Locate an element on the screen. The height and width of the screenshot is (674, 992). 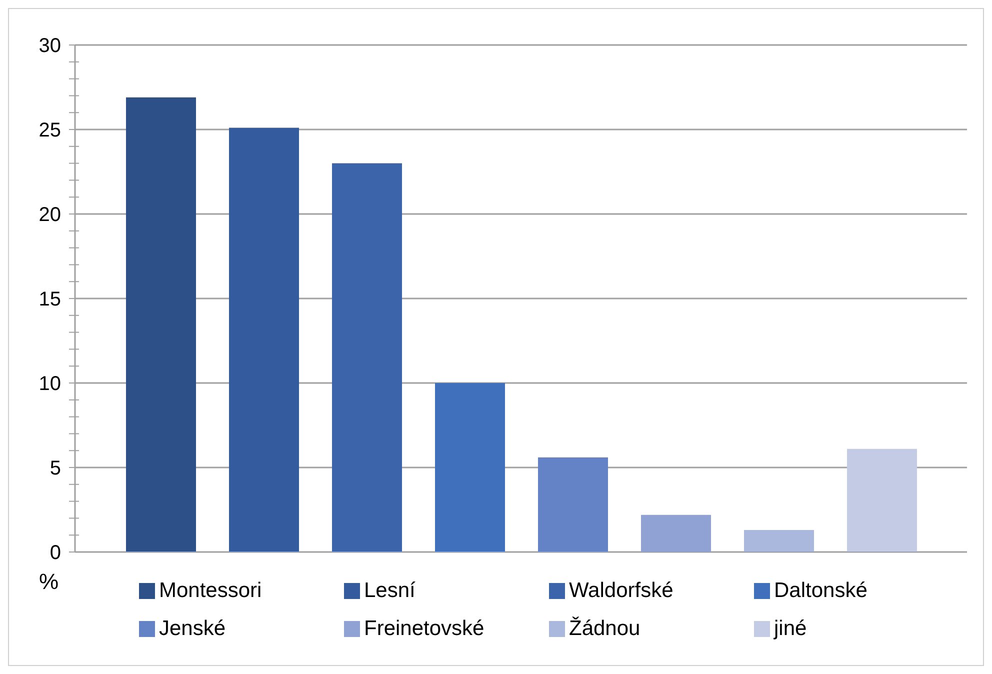
y-tick-label: 10 is located at coordinates (49, 384).